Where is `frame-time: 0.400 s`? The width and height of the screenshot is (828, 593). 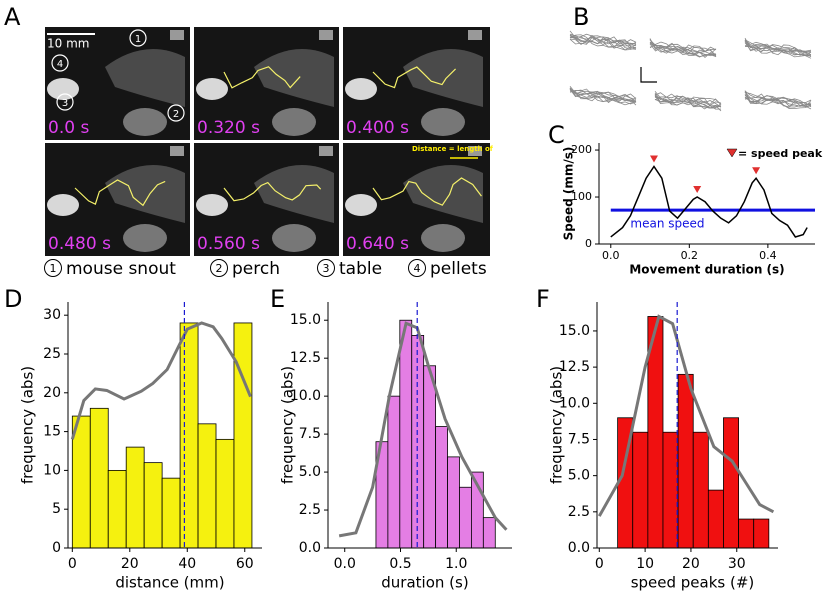 frame-time: 0.400 s is located at coordinates (377, 128).